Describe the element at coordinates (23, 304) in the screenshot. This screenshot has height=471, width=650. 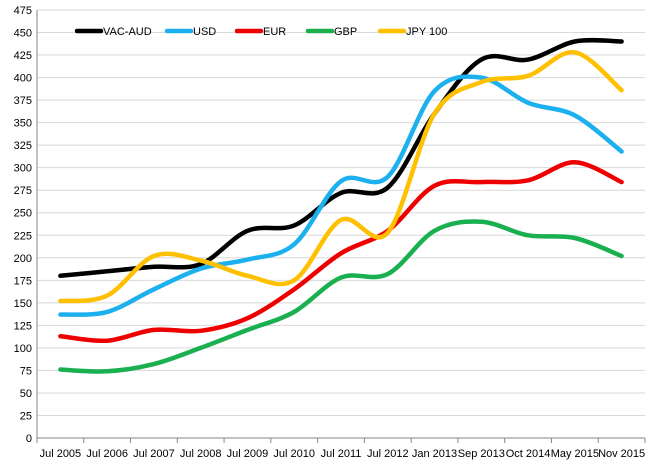
I see `y-tick-label: 150` at that location.